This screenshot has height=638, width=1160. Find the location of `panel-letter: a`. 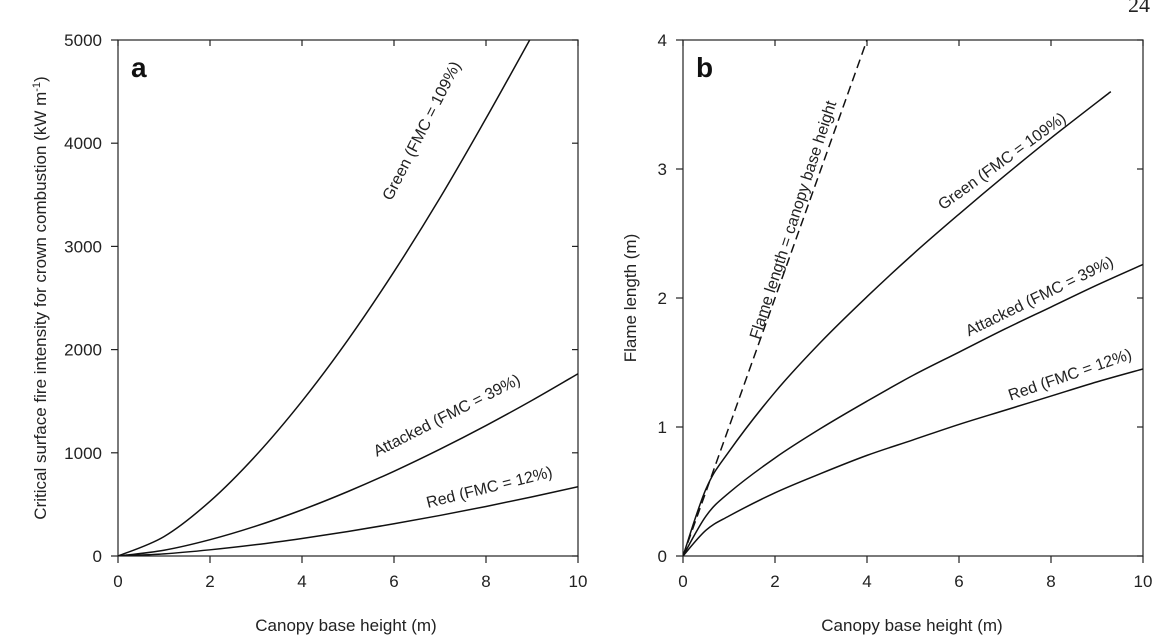

panel-letter: a is located at coordinates (139, 67).